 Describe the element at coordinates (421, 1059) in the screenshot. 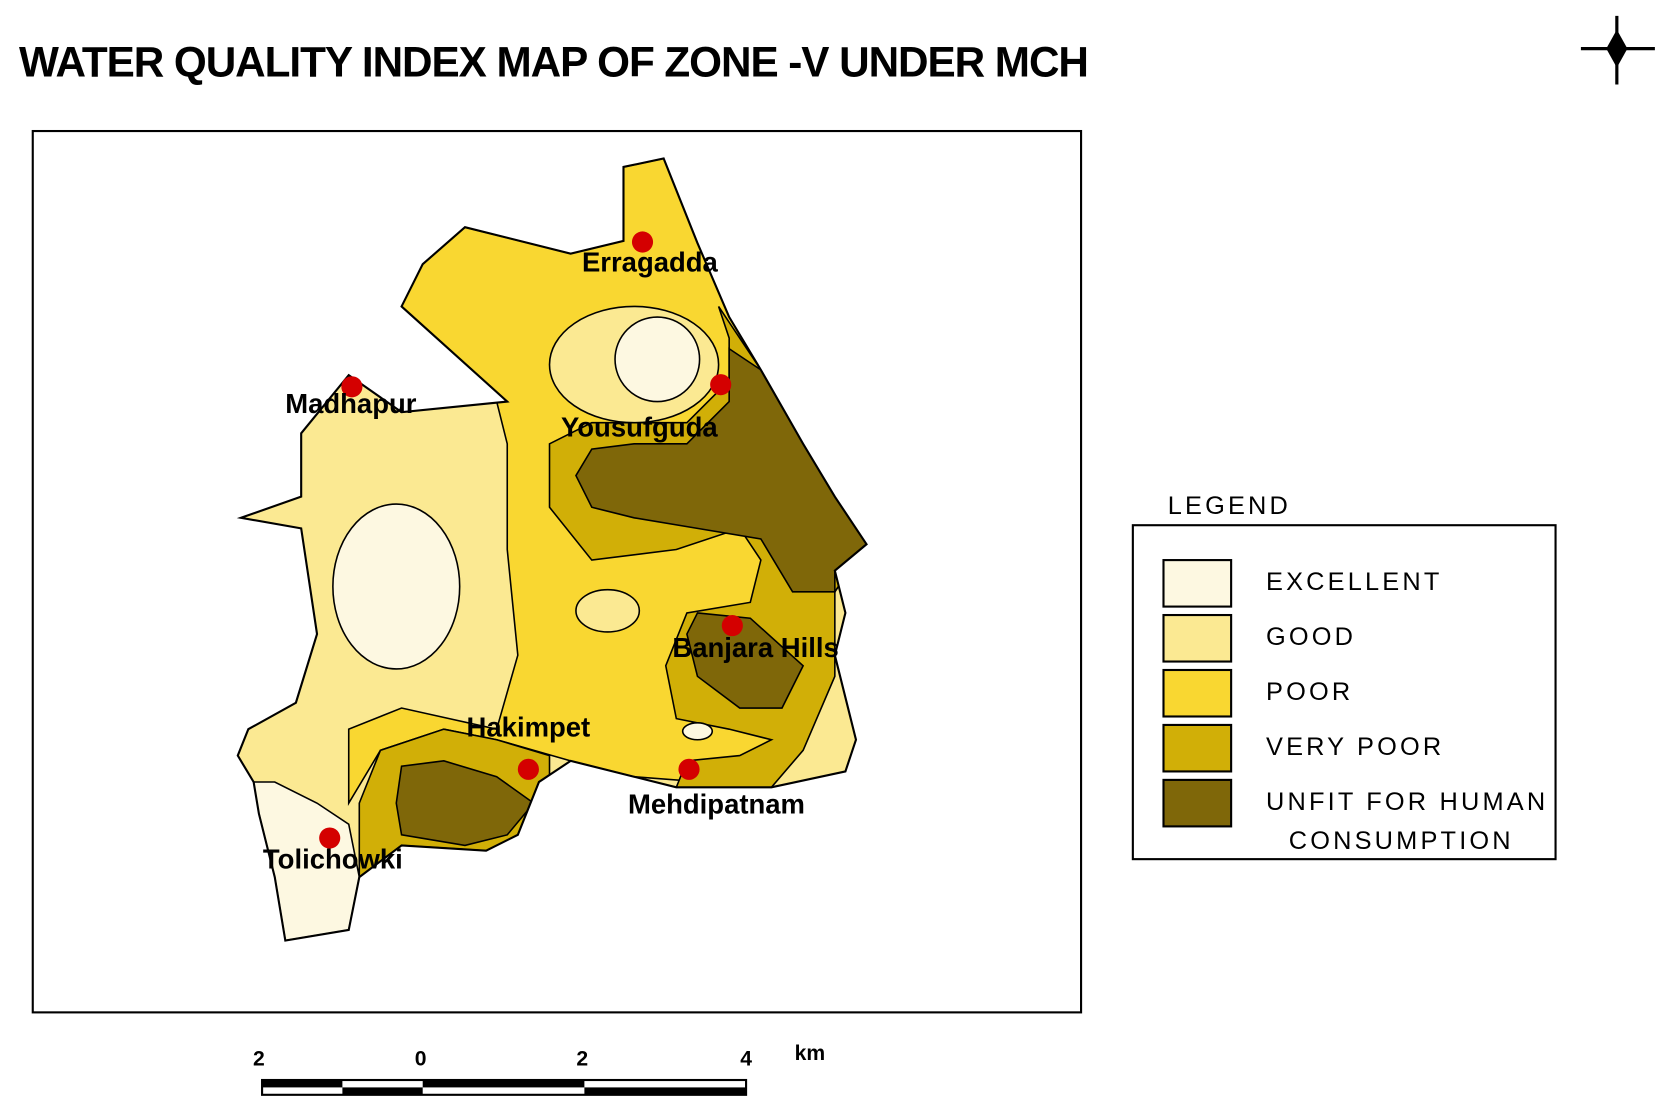

I see `scale-label: 0` at that location.